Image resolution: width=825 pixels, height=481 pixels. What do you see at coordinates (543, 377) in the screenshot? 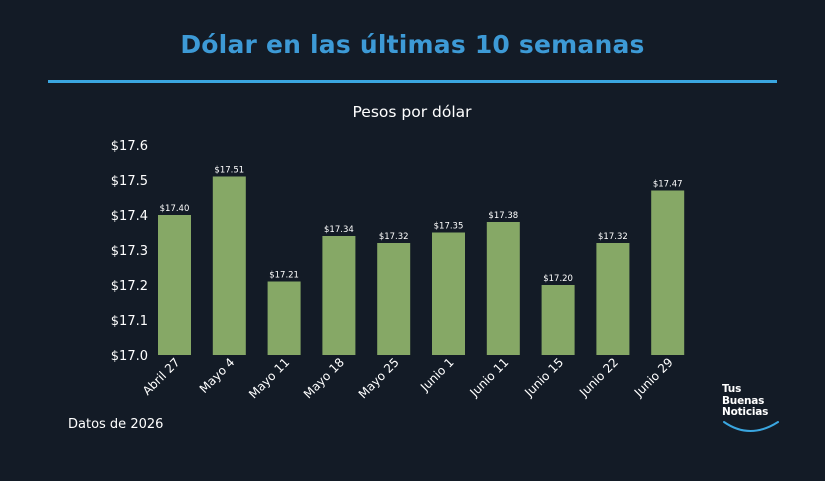
I see `x-tick-label: Junio 15` at bounding box center [543, 377].